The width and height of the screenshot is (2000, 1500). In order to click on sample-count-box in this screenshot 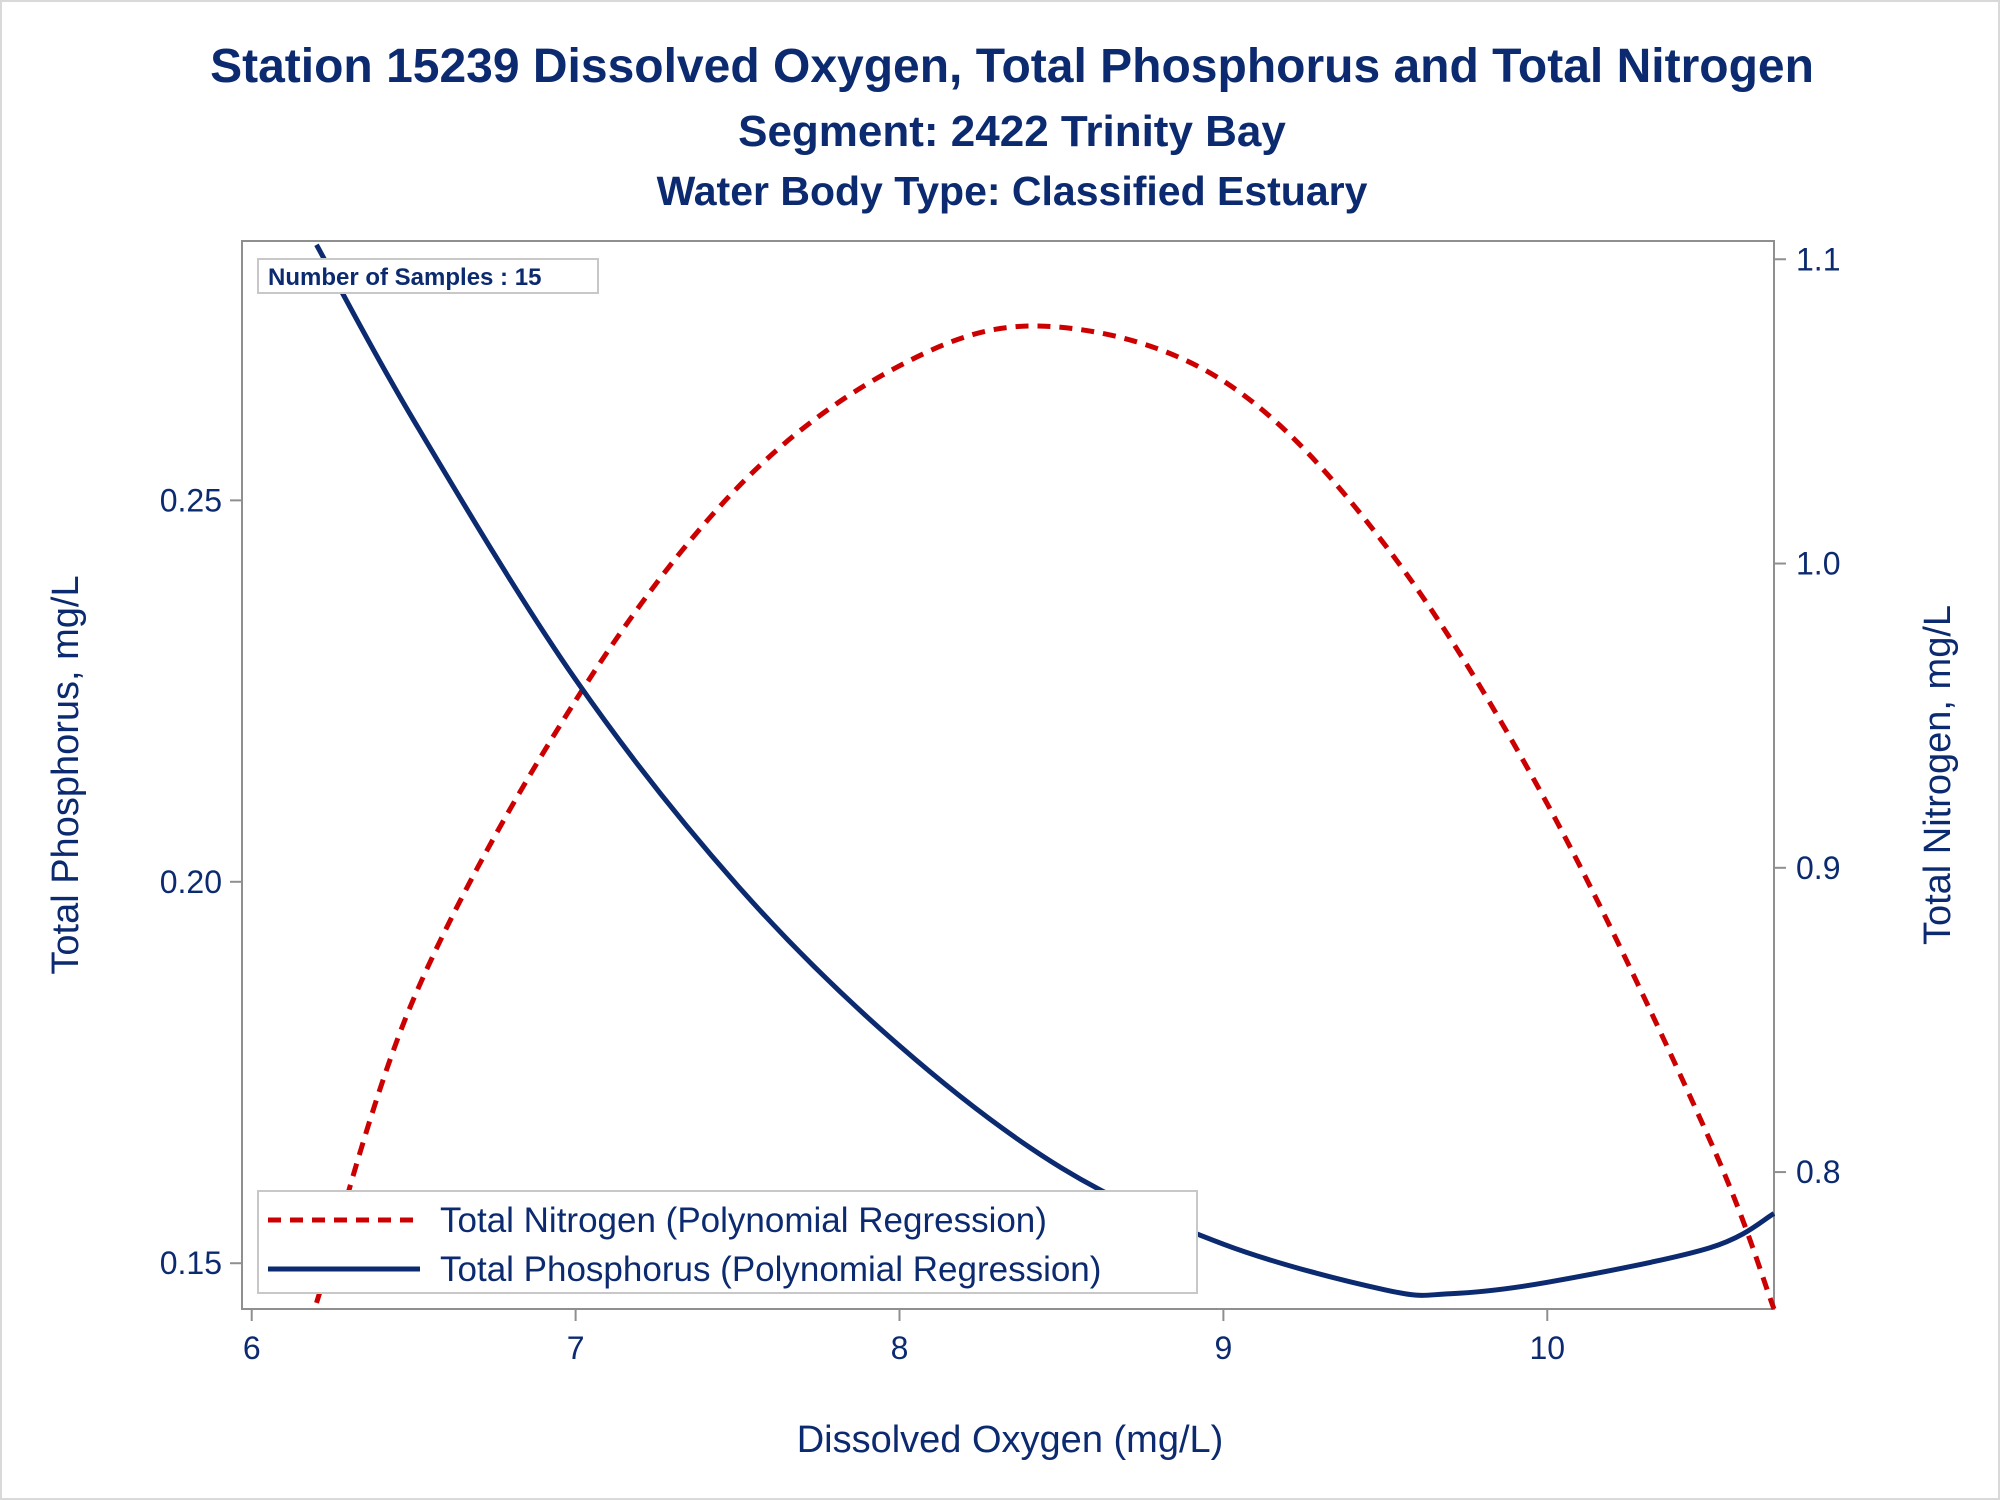, I will do `click(428, 276)`.